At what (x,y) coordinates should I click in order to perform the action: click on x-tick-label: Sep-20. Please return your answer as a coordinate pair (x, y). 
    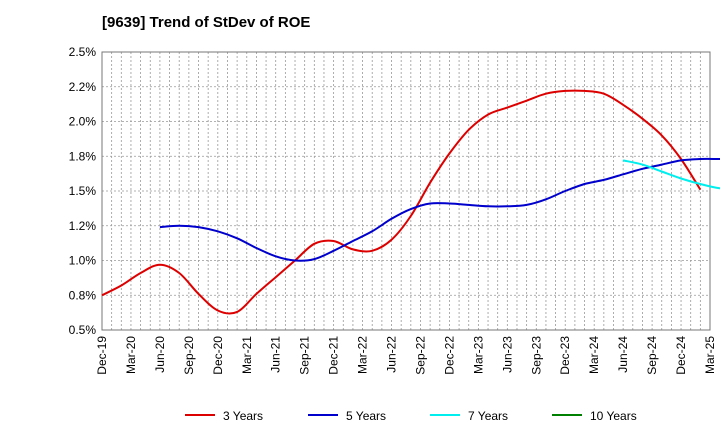
    Looking at the image, I should click on (189, 355).